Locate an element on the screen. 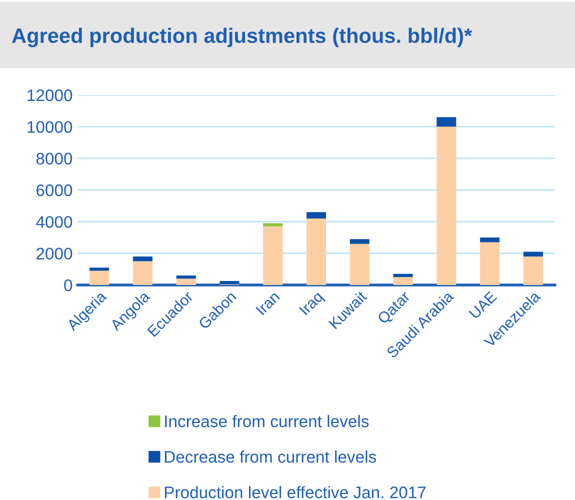  y-tick-label: 0 is located at coordinates (68, 285).